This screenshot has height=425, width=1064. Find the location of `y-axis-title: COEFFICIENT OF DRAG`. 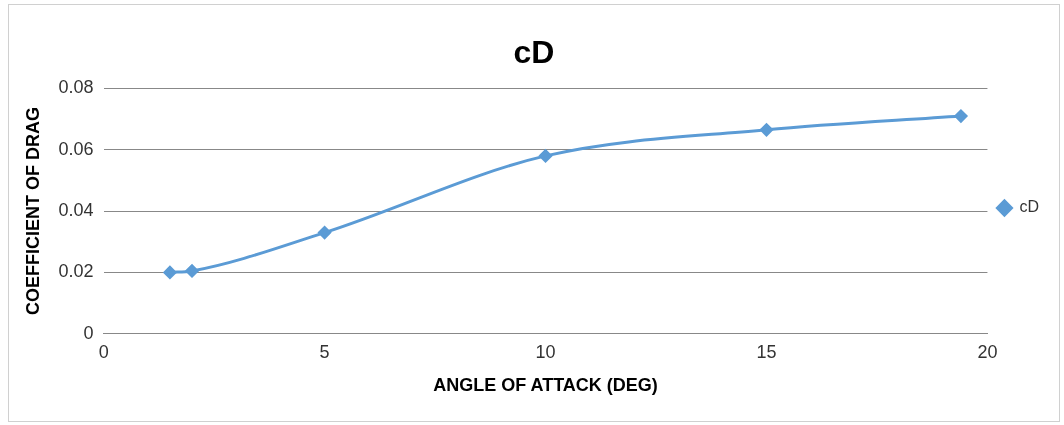

y-axis-title: COEFFICIENT OF DRAG is located at coordinates (32, 211).